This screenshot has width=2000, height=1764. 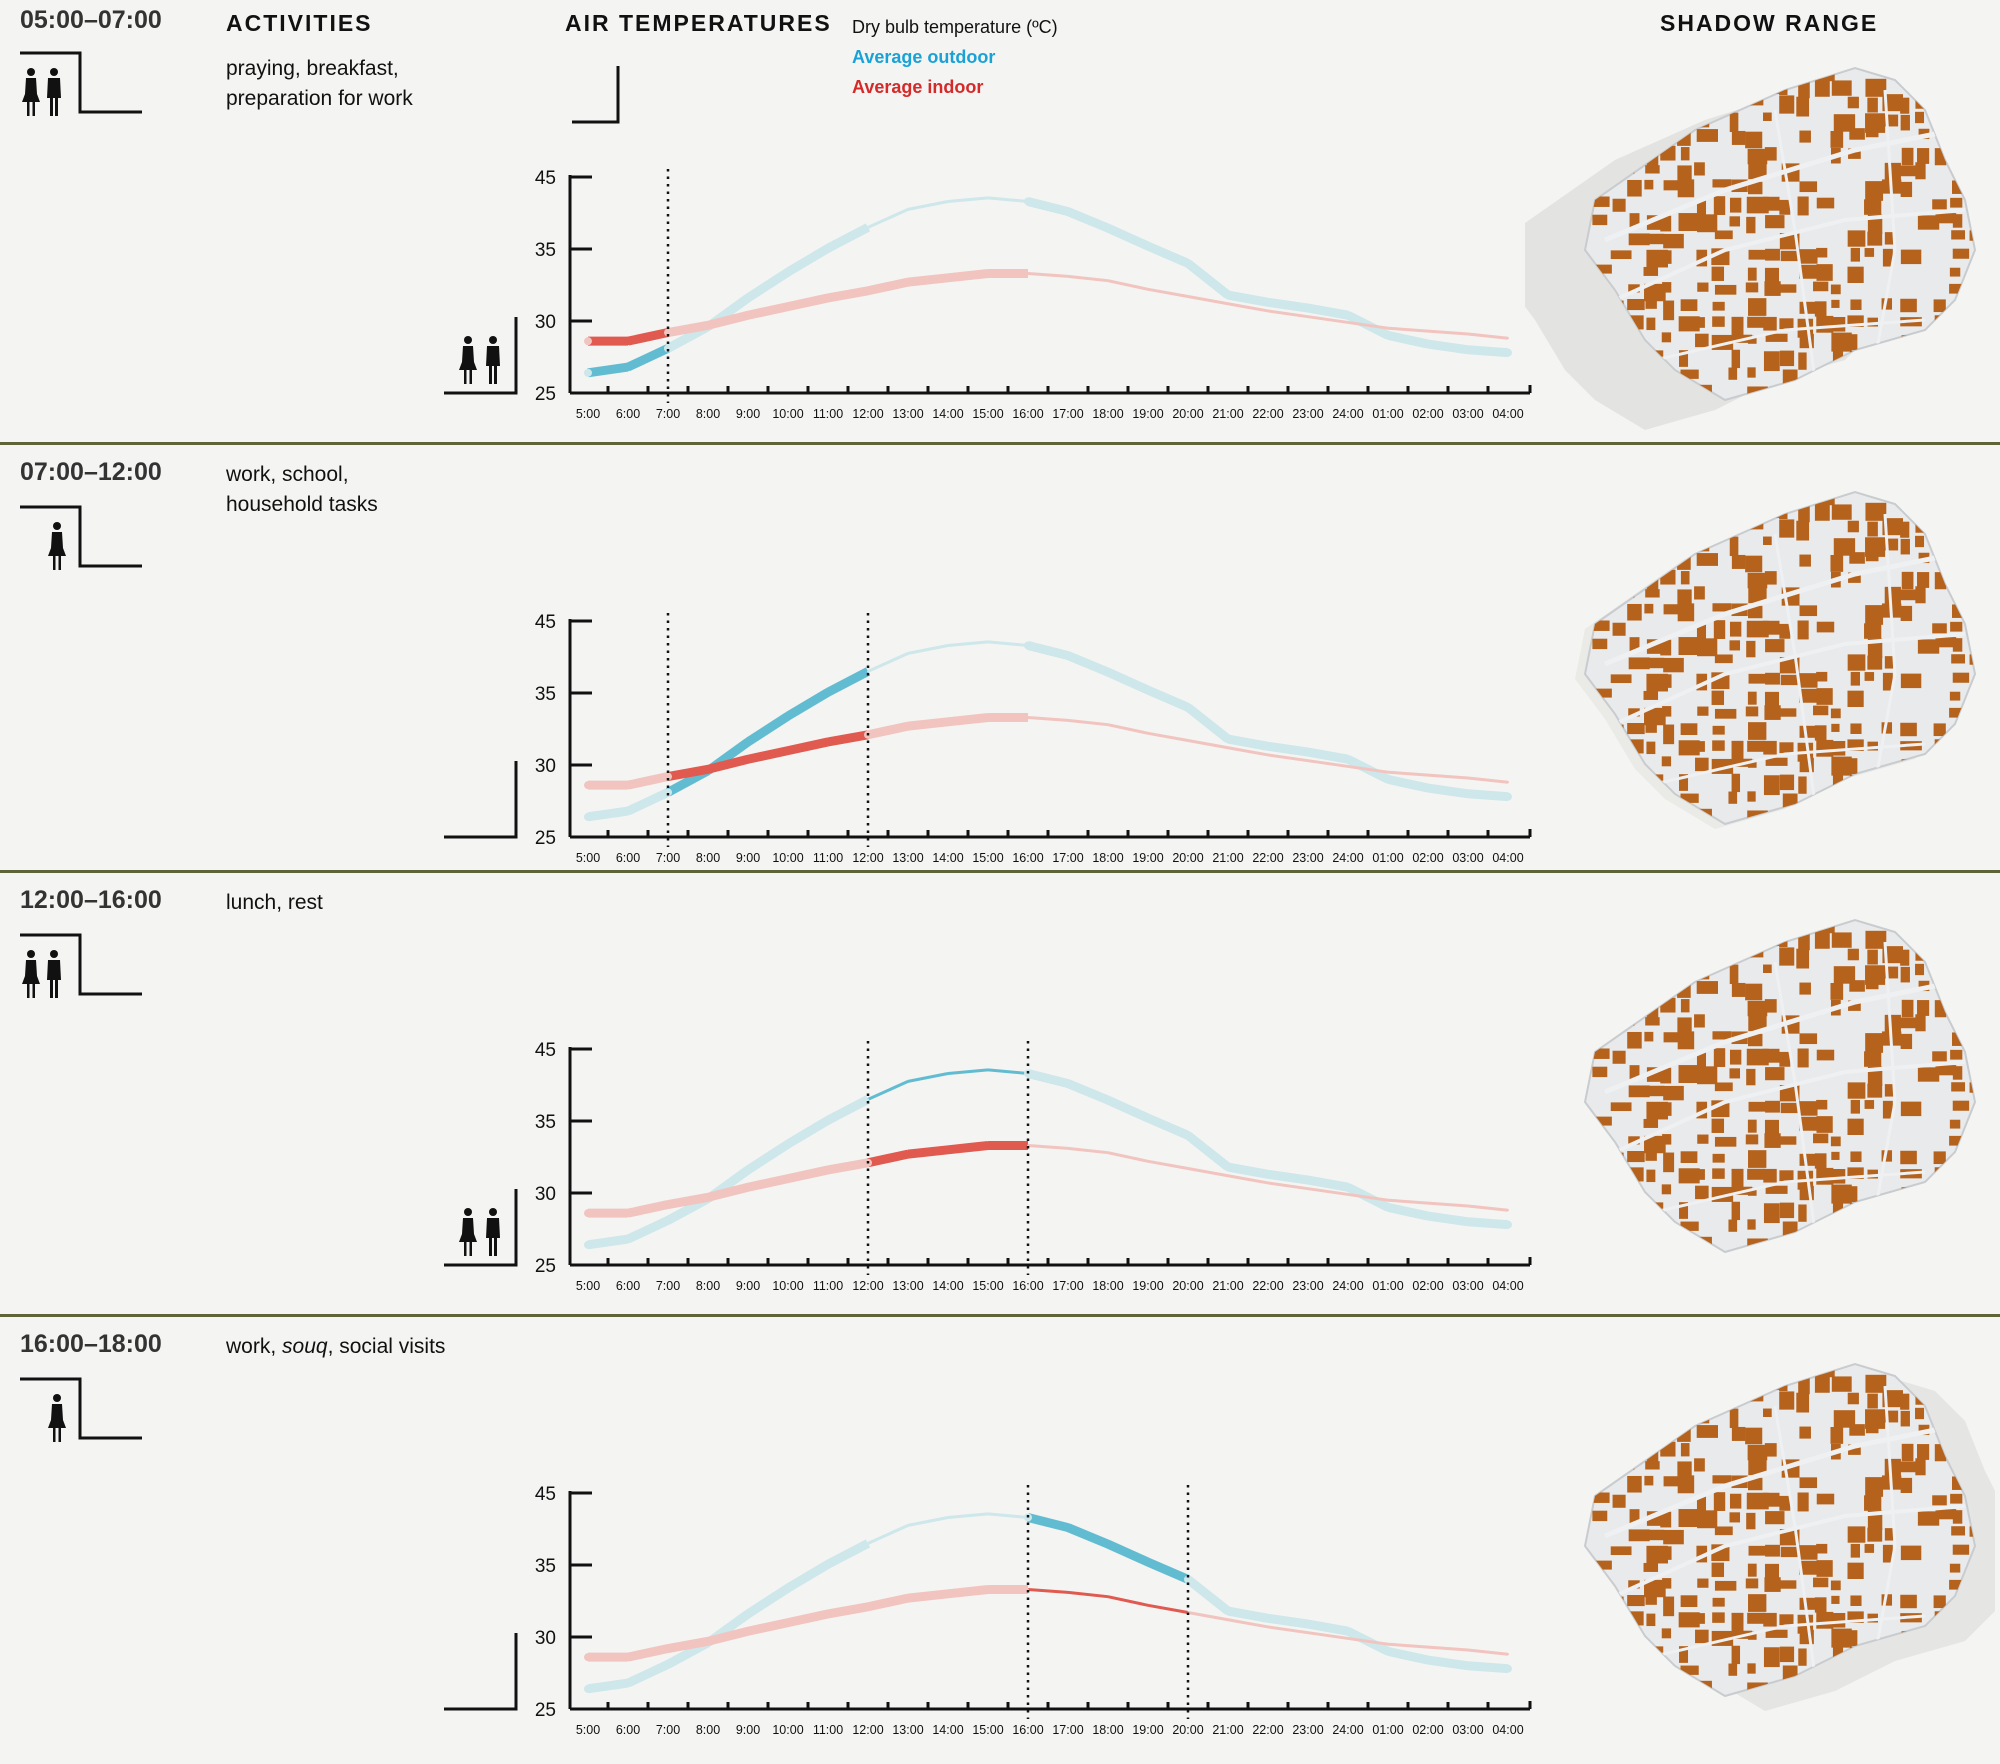 I want to click on time-range: 07:00–12:00, so click(x=91, y=472).